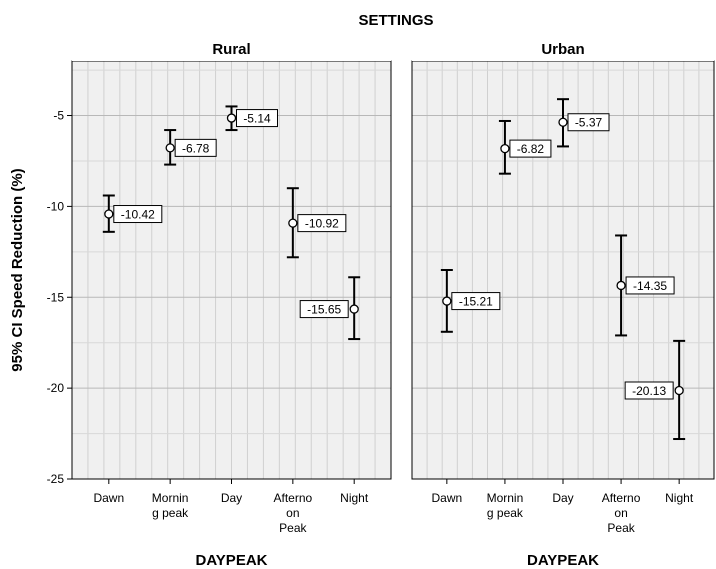 The image size is (716, 569). What do you see at coordinates (56, 206) in the screenshot?
I see `y-tick-label: -10` at bounding box center [56, 206].